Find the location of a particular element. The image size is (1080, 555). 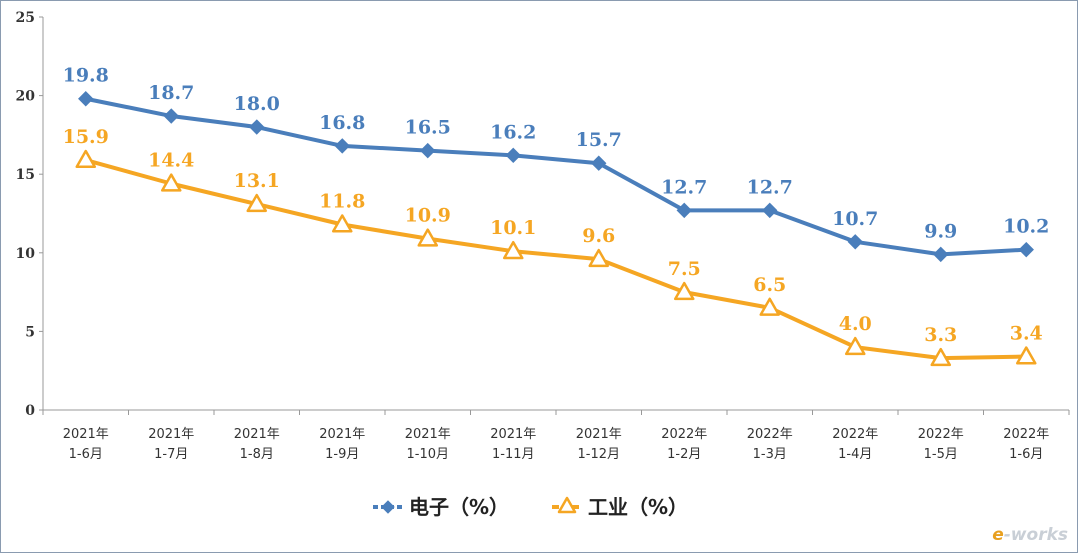

x-tick-label-period: 1-9月 is located at coordinates (342, 454).